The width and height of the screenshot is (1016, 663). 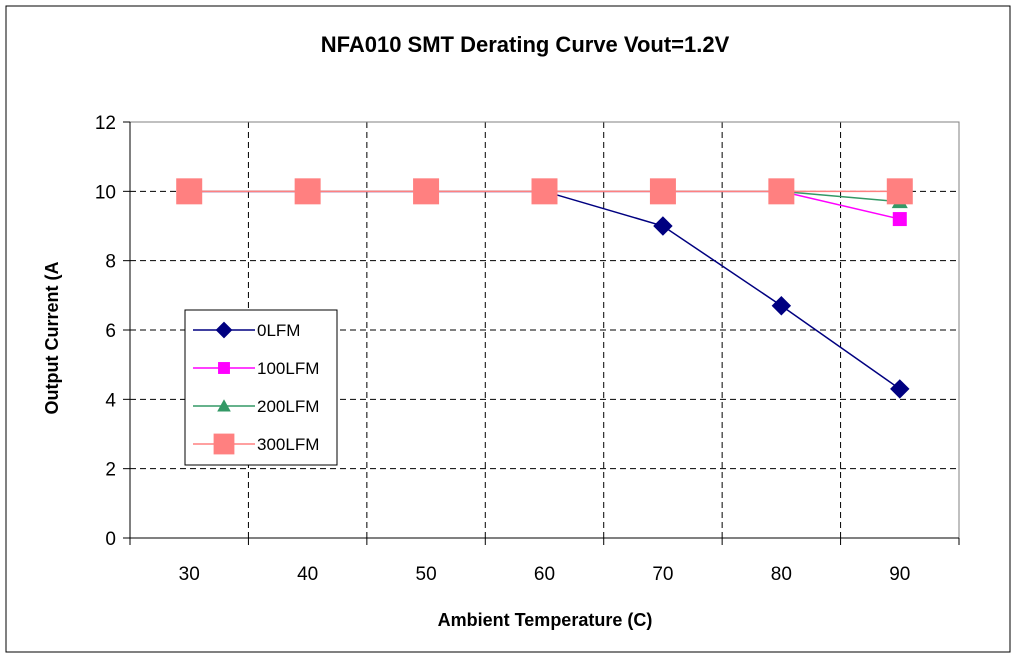 What do you see at coordinates (900, 191) in the screenshot?
I see `data-point: 300LFM: 90, 10` at bounding box center [900, 191].